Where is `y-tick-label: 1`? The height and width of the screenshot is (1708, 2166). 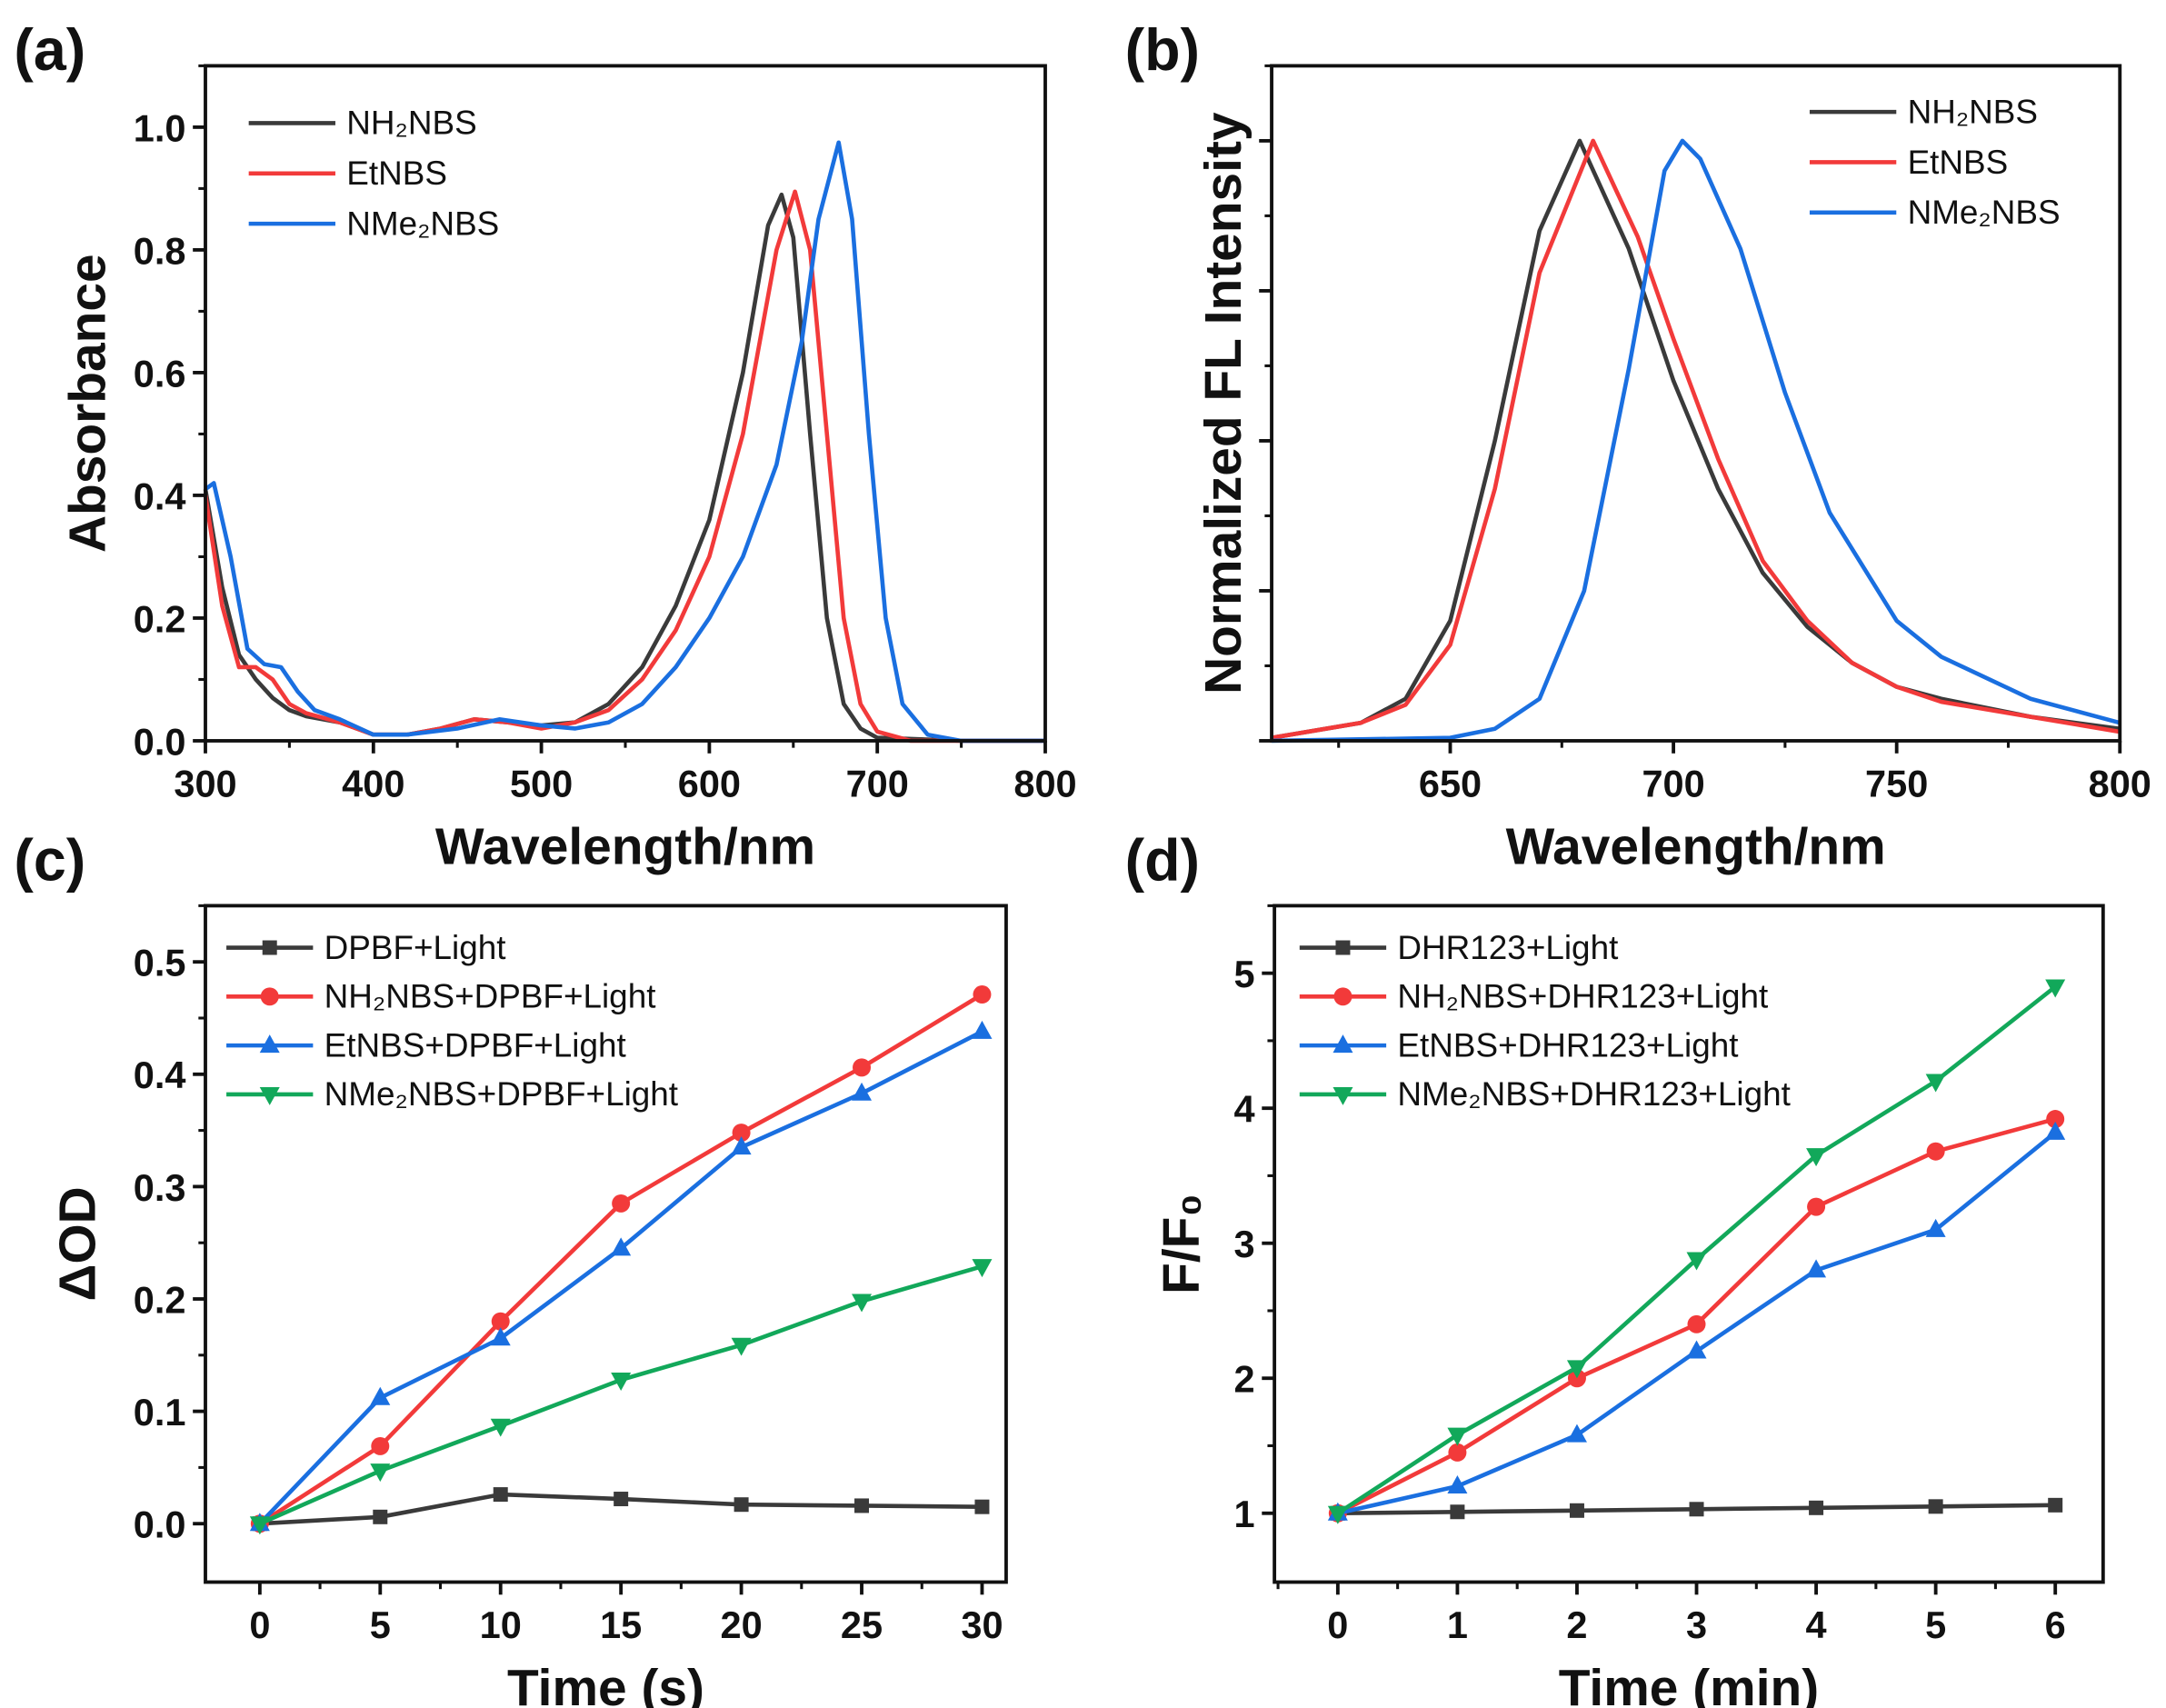 y-tick-label: 1 is located at coordinates (1244, 1514).